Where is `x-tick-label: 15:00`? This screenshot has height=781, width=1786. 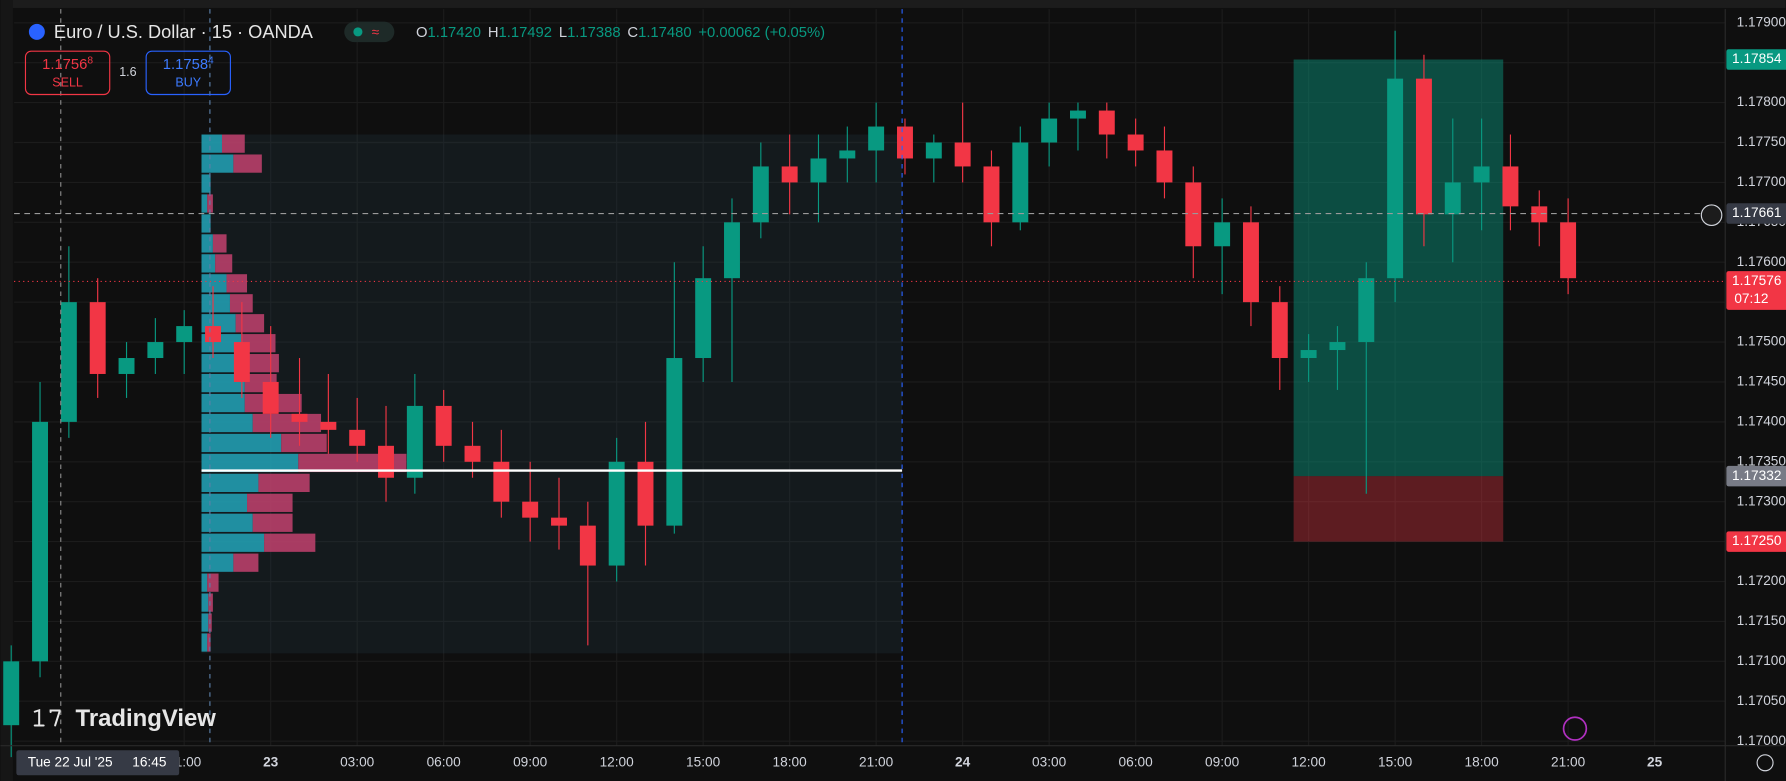
x-tick-label: 15:00 is located at coordinates (703, 761).